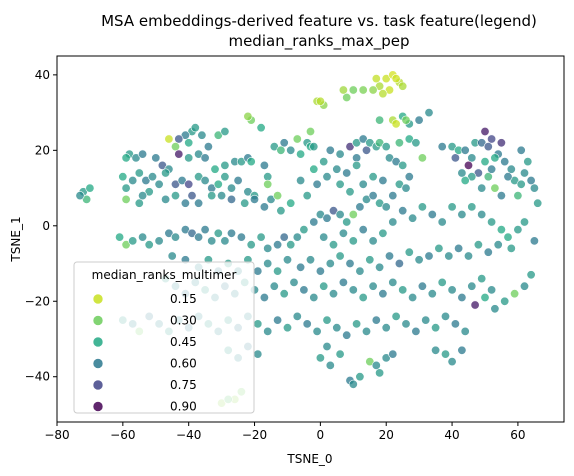 The height and width of the screenshot is (476, 574). Describe the element at coordinates (183, 407) in the screenshot. I see `legend-label: 0.90` at that location.